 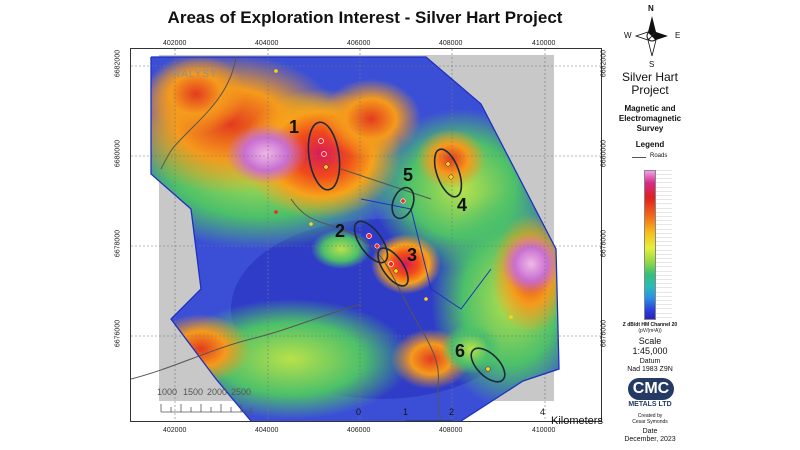 I want to click on area-label-3: 3, so click(x=412, y=255).